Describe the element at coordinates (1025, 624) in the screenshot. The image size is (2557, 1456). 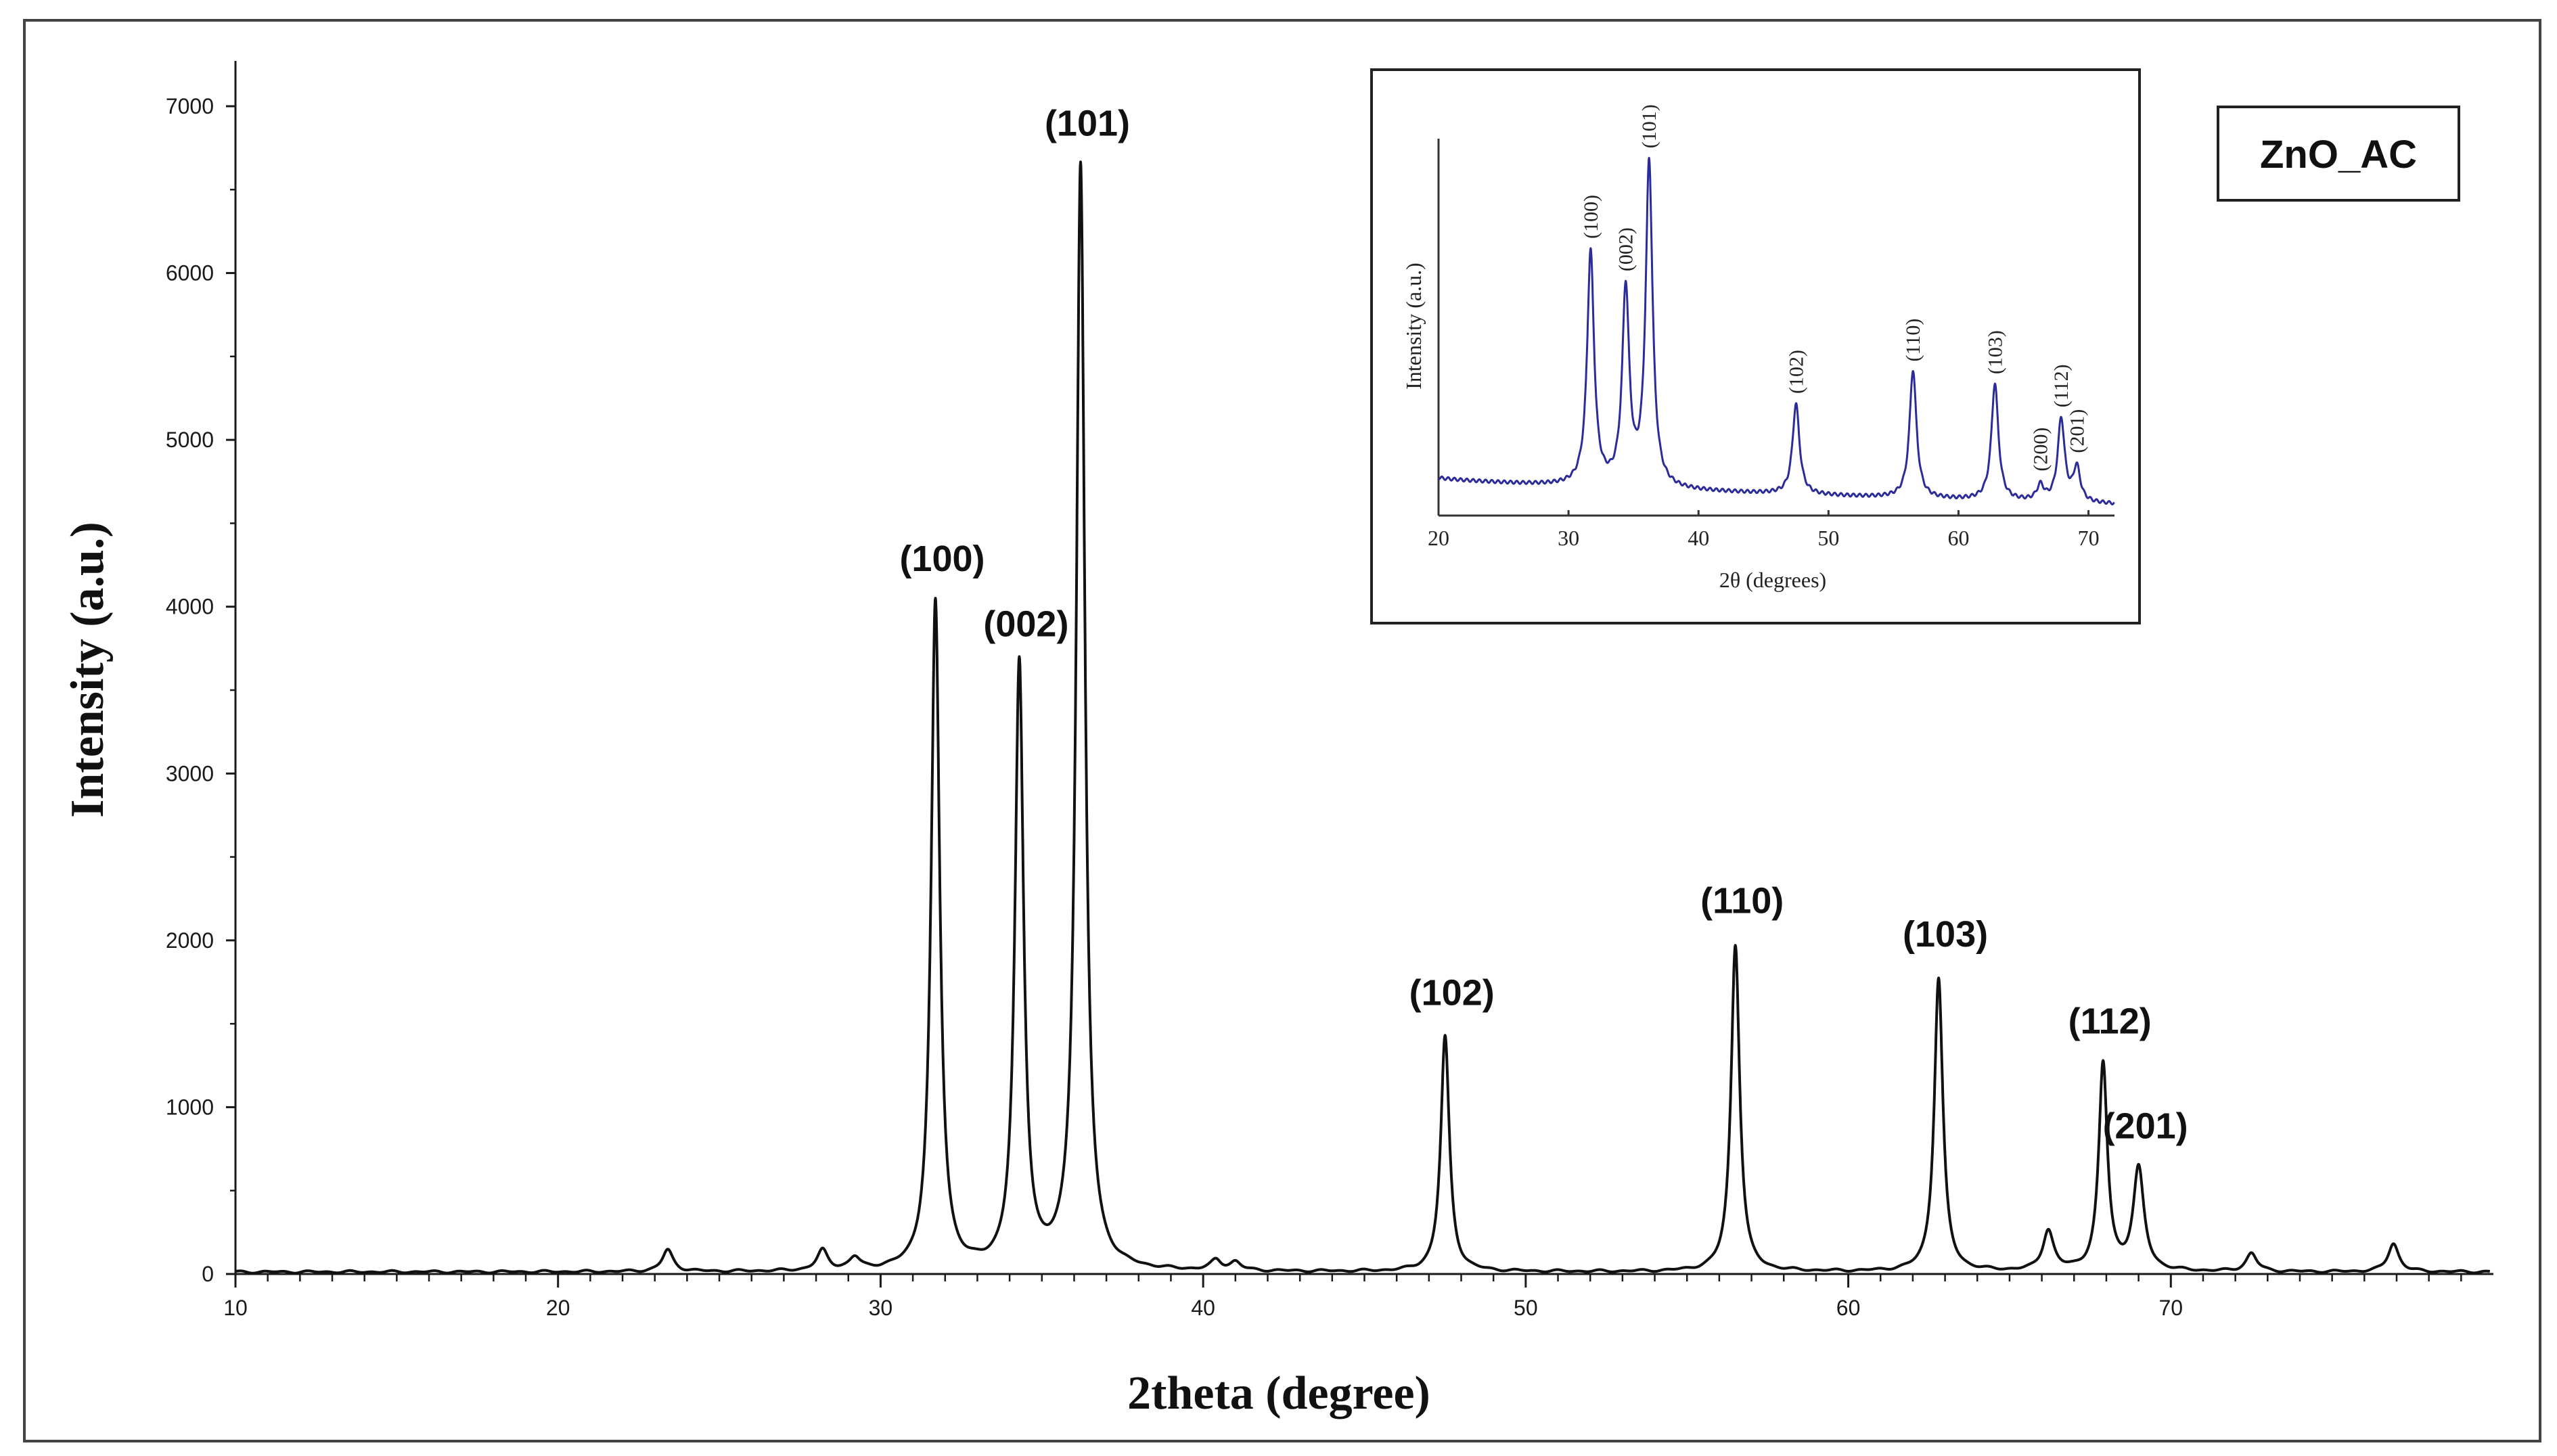
I see `main-peak-label: (002)` at that location.